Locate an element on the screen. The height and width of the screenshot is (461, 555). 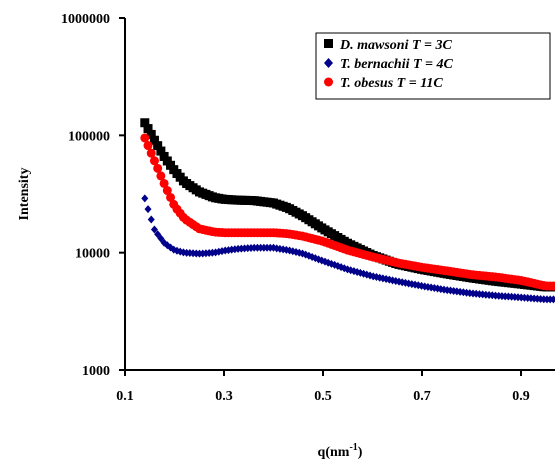
legend-label-t-bernachii: T. bernachii T = 4C is located at coordinates (397, 64).